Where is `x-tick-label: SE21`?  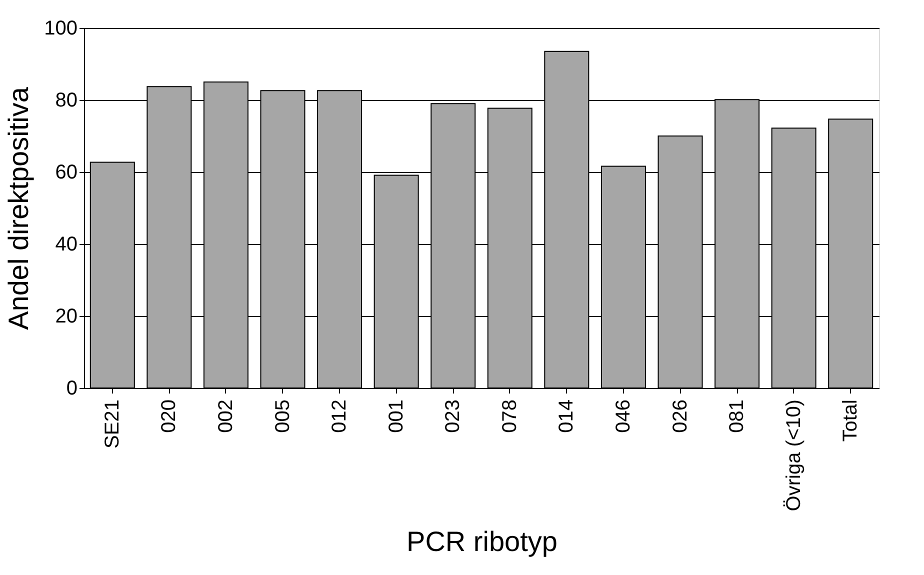 x-tick-label: SE21 is located at coordinates (112, 424).